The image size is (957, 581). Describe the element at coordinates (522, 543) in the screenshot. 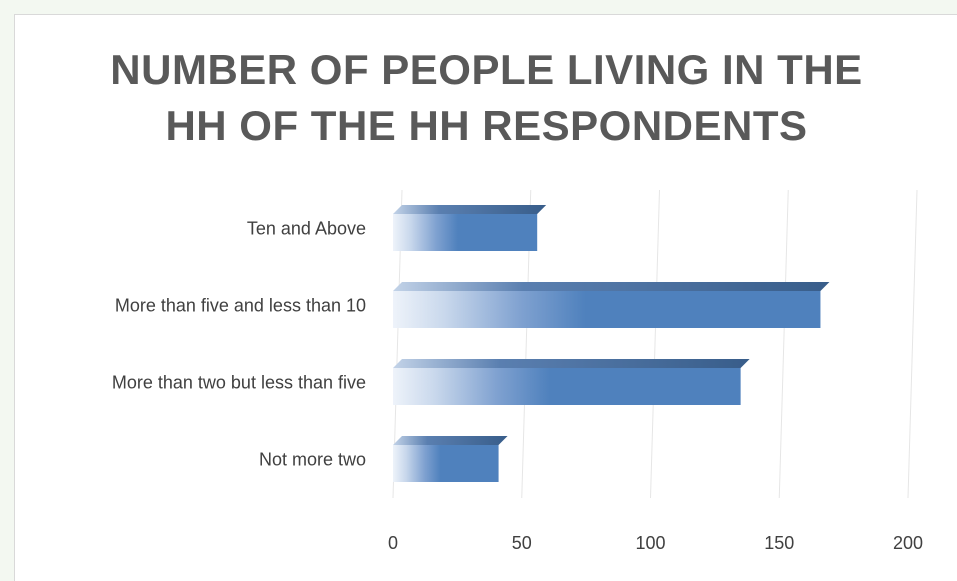

I see `x-tick-label: 50` at that location.